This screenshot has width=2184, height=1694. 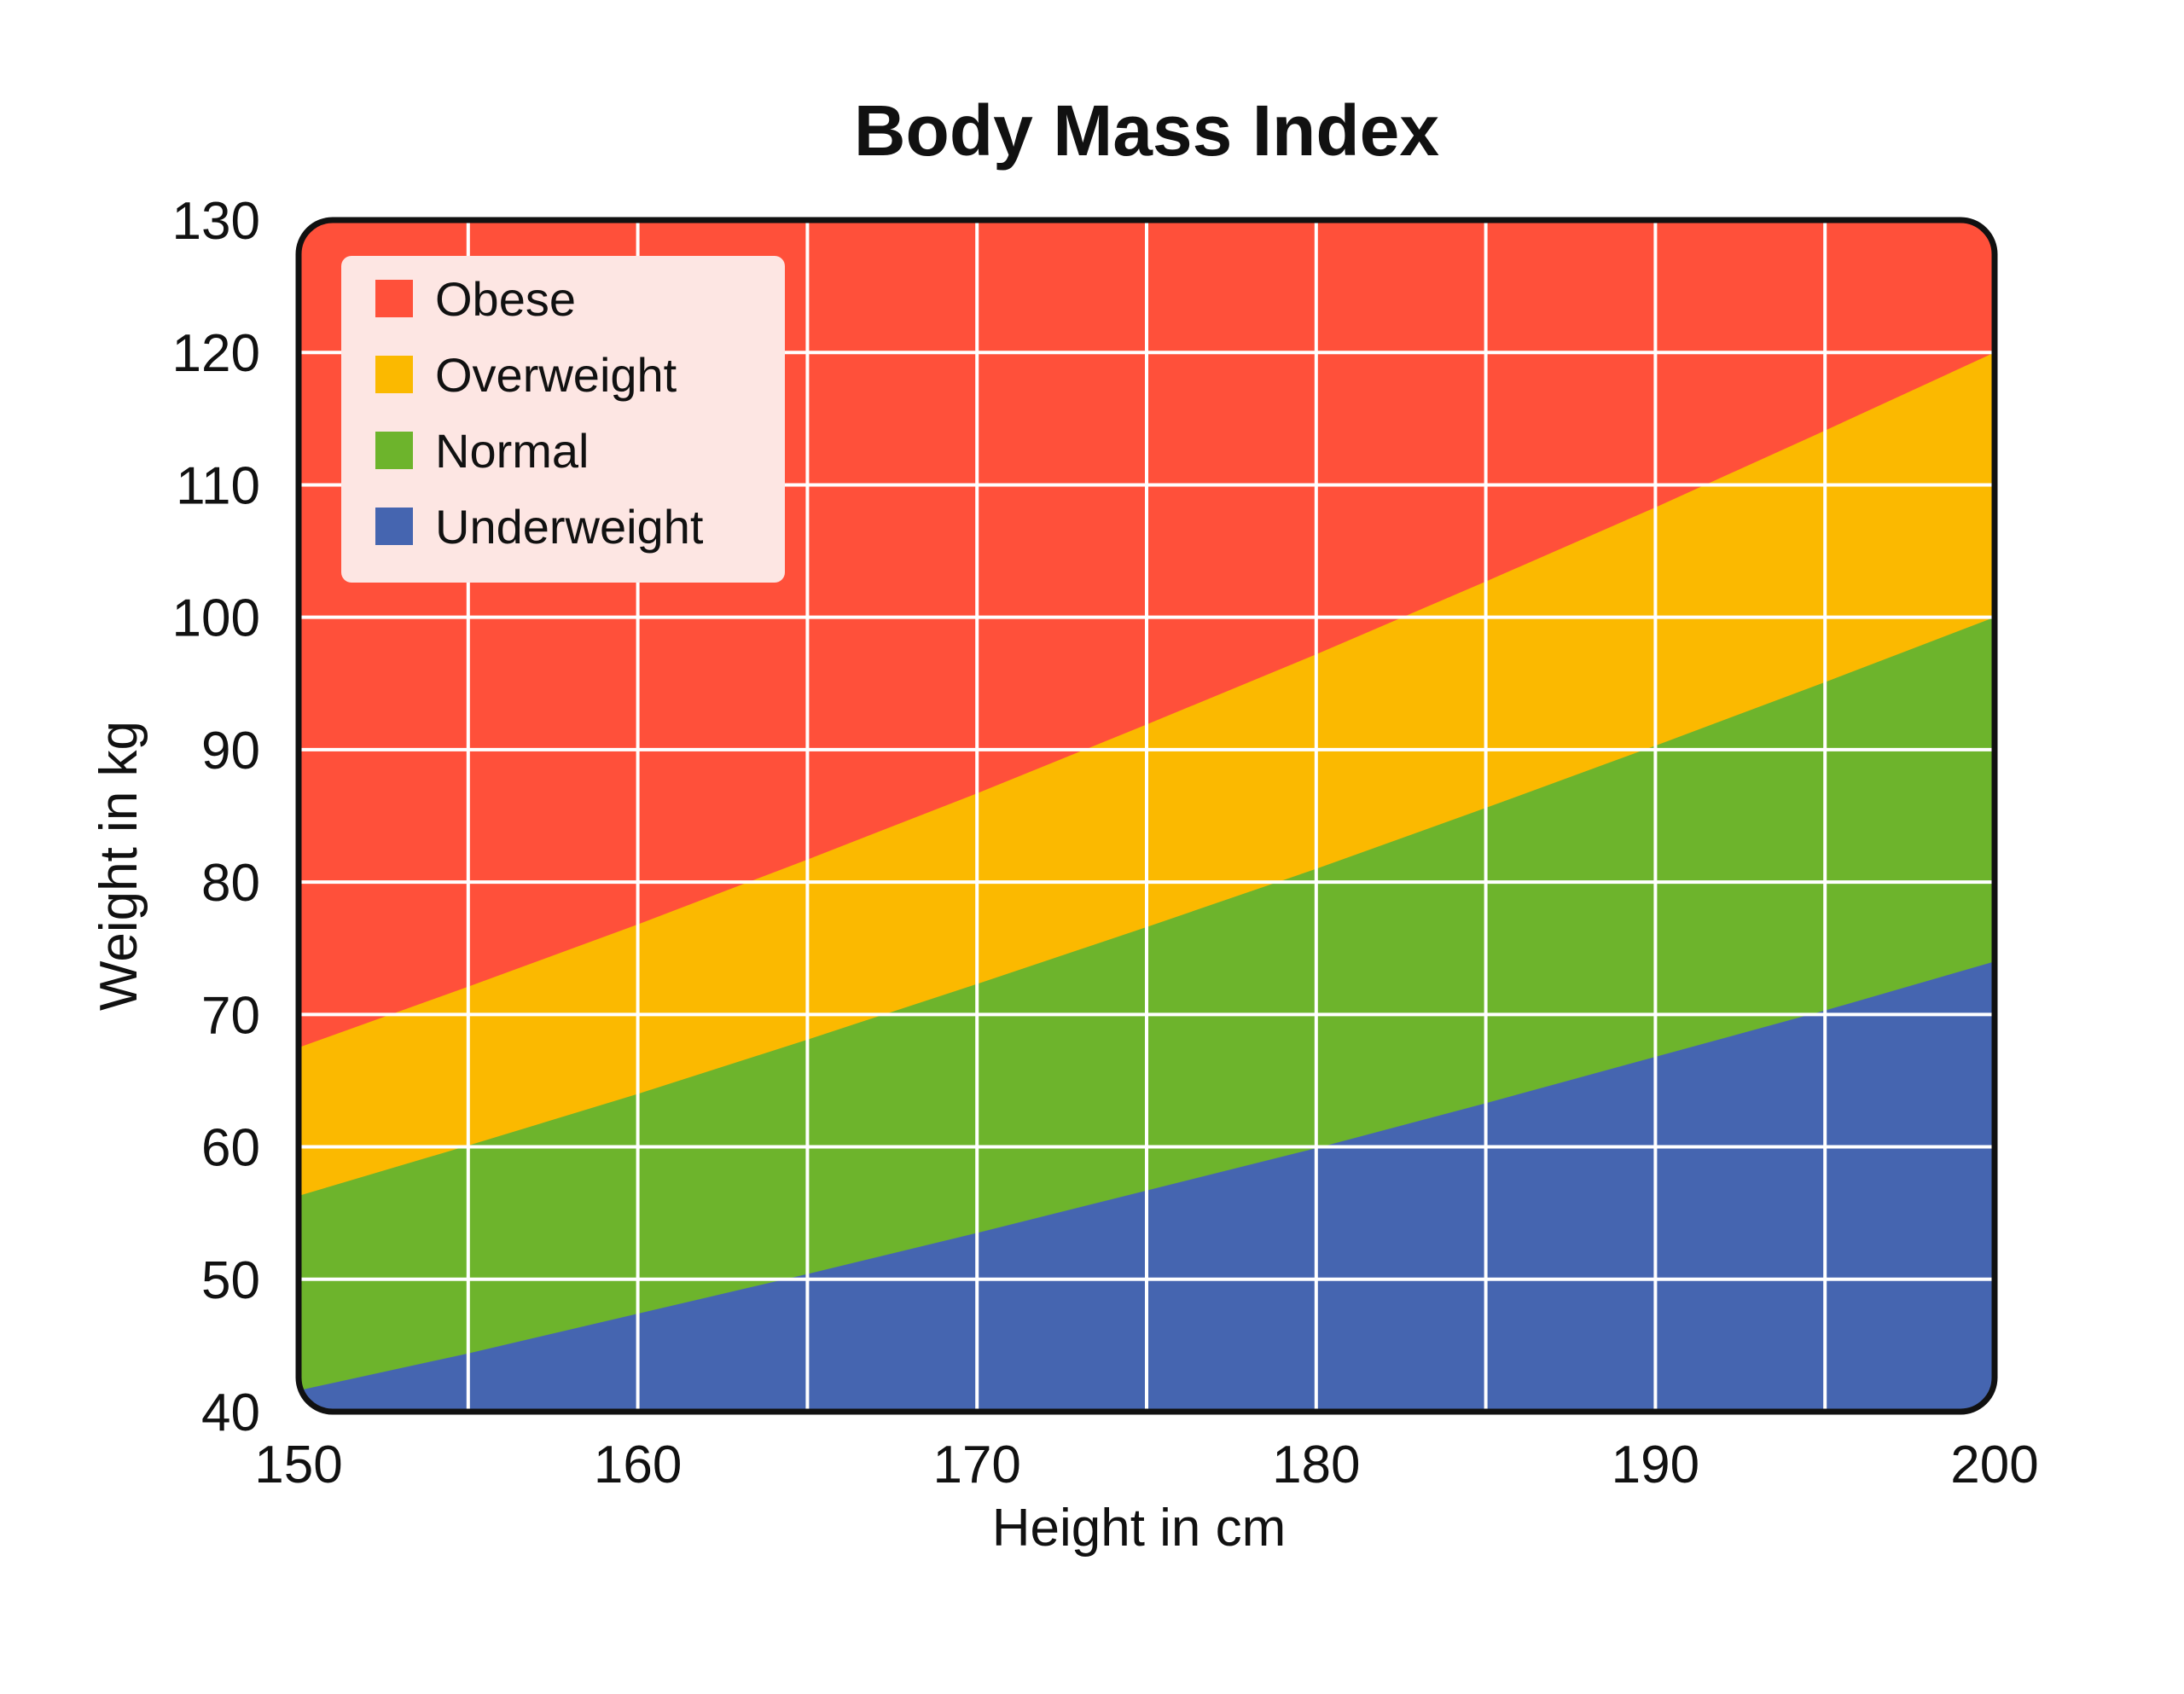 What do you see at coordinates (216, 221) in the screenshot?
I see `y-tick-label: 130` at bounding box center [216, 221].